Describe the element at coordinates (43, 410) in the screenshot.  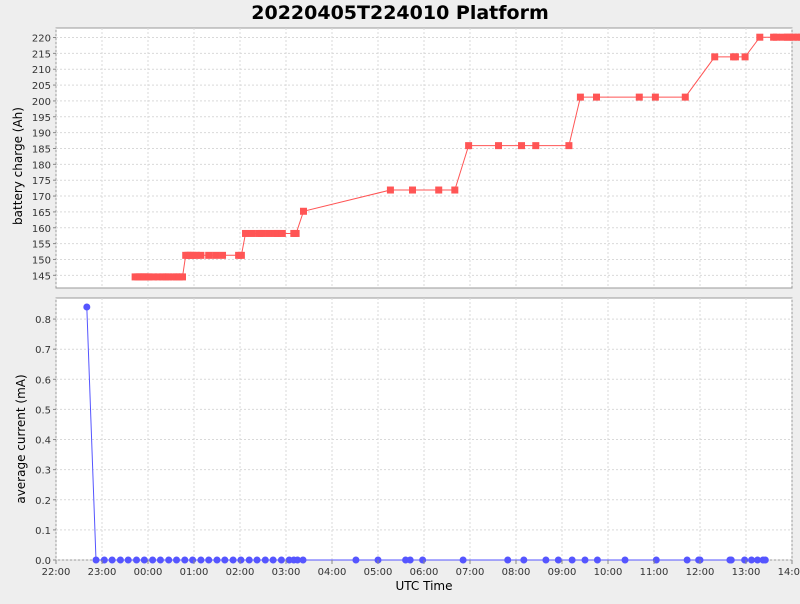
I see `y-tick-label: 0.5` at that location.